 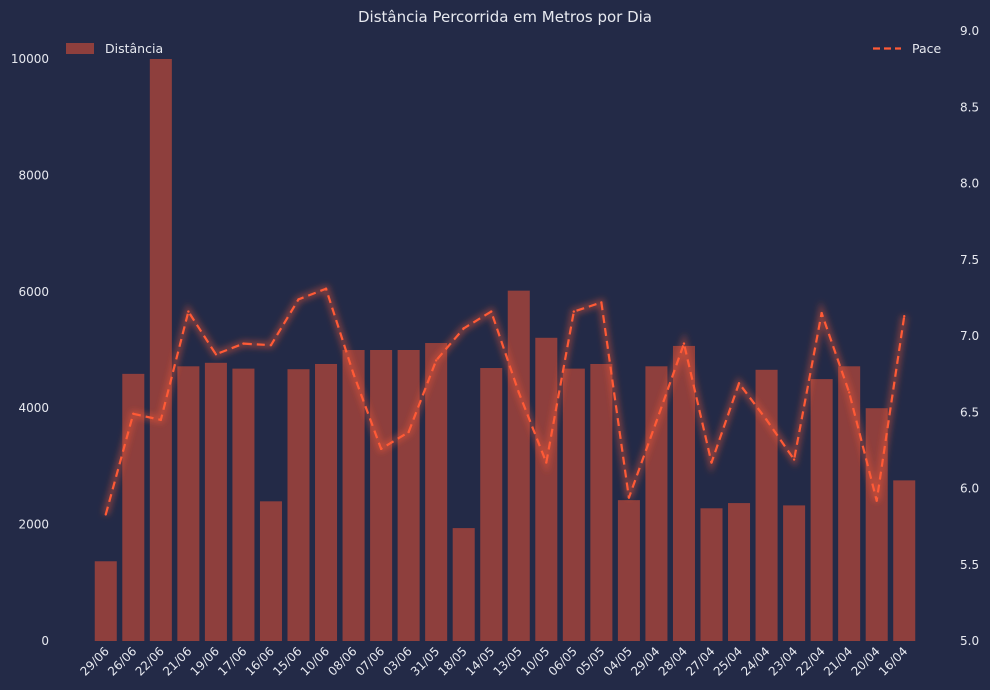 I want to click on left-tick-label: 6000, so click(x=33, y=292).